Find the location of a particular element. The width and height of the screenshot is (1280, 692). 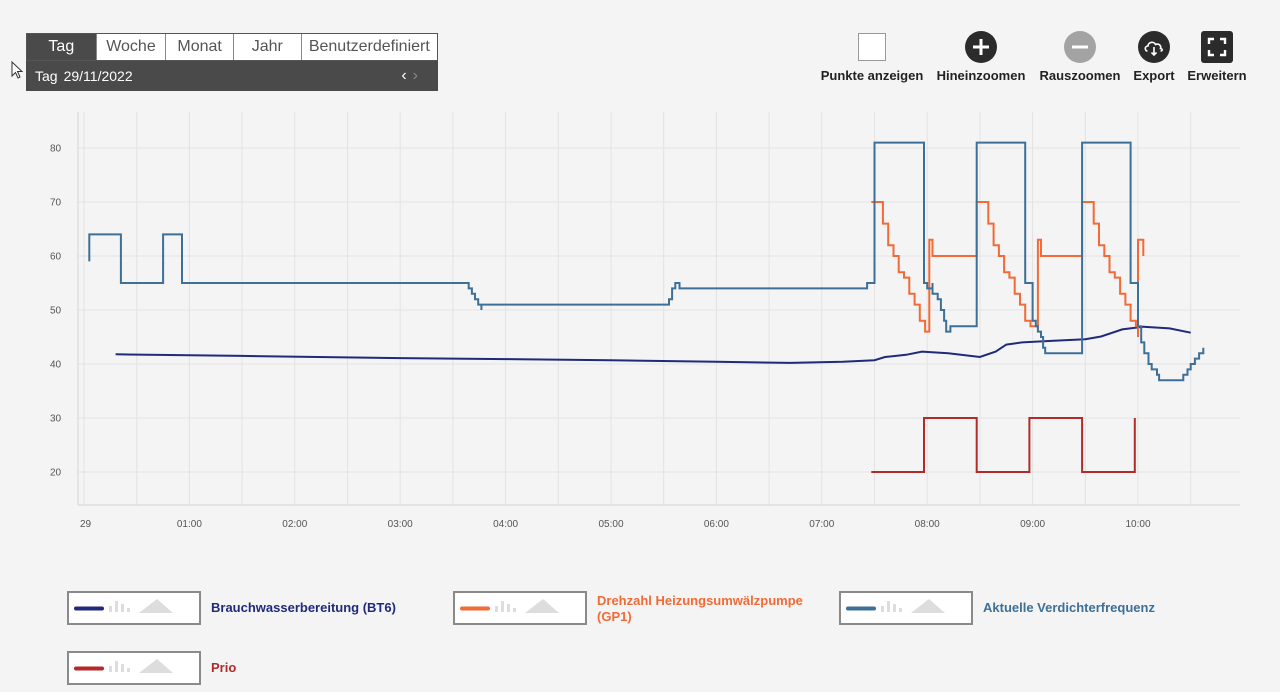

legend-item-prio: Prio is located at coordinates (151, 668).